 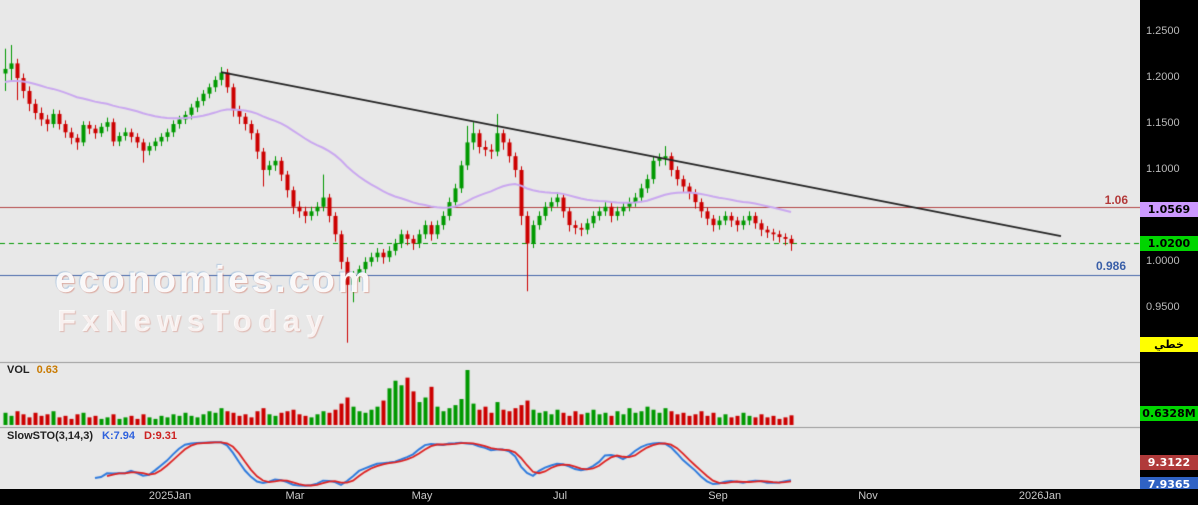 I want to click on resistance-line-label: 1.06, so click(x=1116, y=200).